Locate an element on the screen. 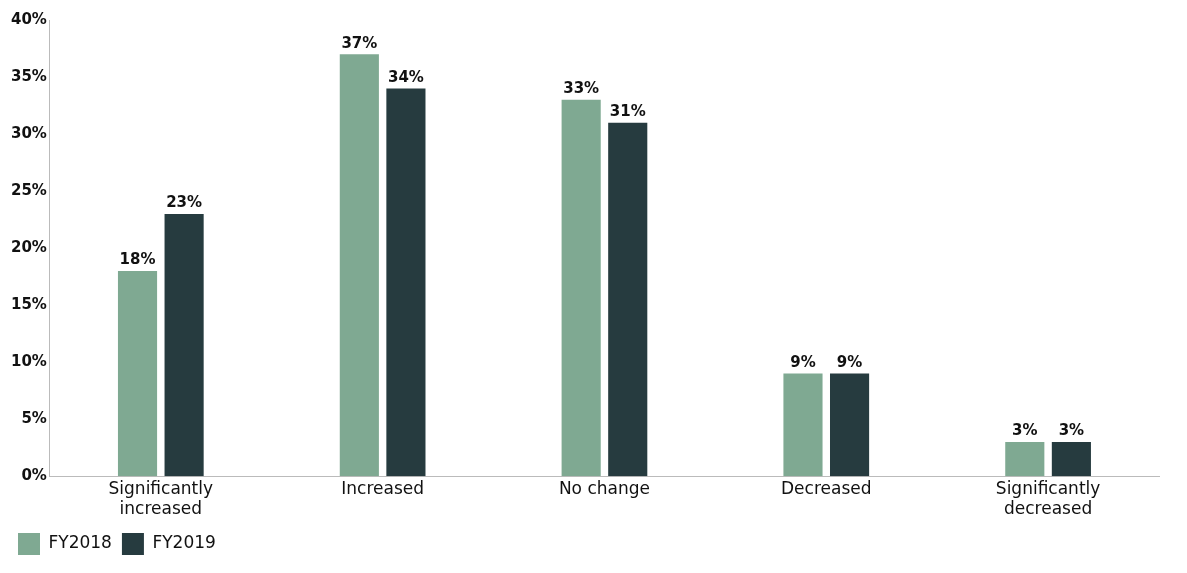  y-tick-label: 15% is located at coordinates (29, 304).